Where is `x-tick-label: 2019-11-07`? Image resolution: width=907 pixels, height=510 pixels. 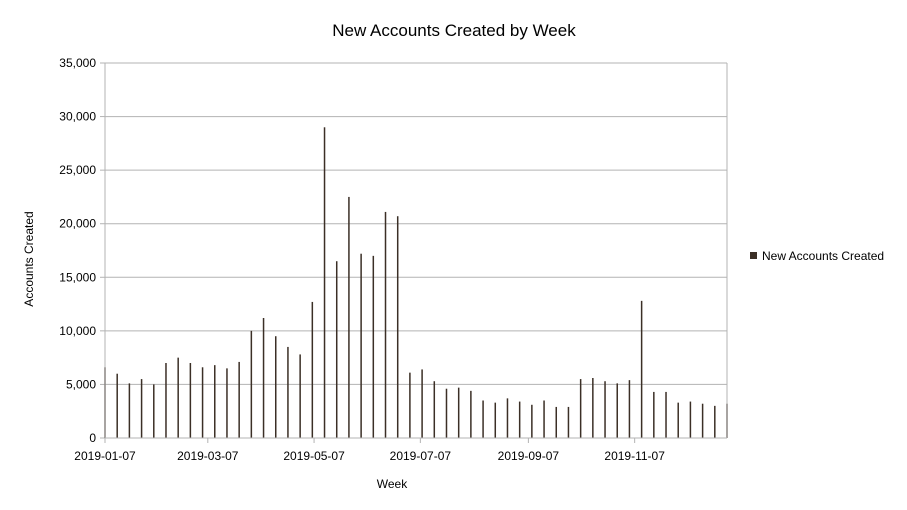
x-tick-label: 2019-11-07 is located at coordinates (634, 456).